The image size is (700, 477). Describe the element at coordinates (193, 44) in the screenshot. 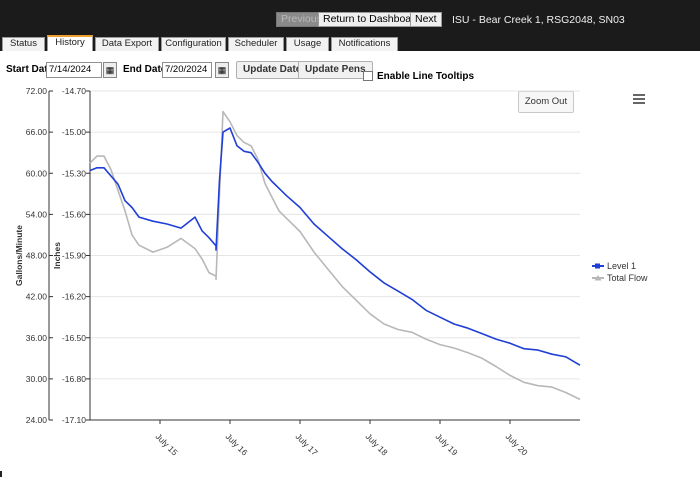

I see `tab-configuration: Configuration` at that location.